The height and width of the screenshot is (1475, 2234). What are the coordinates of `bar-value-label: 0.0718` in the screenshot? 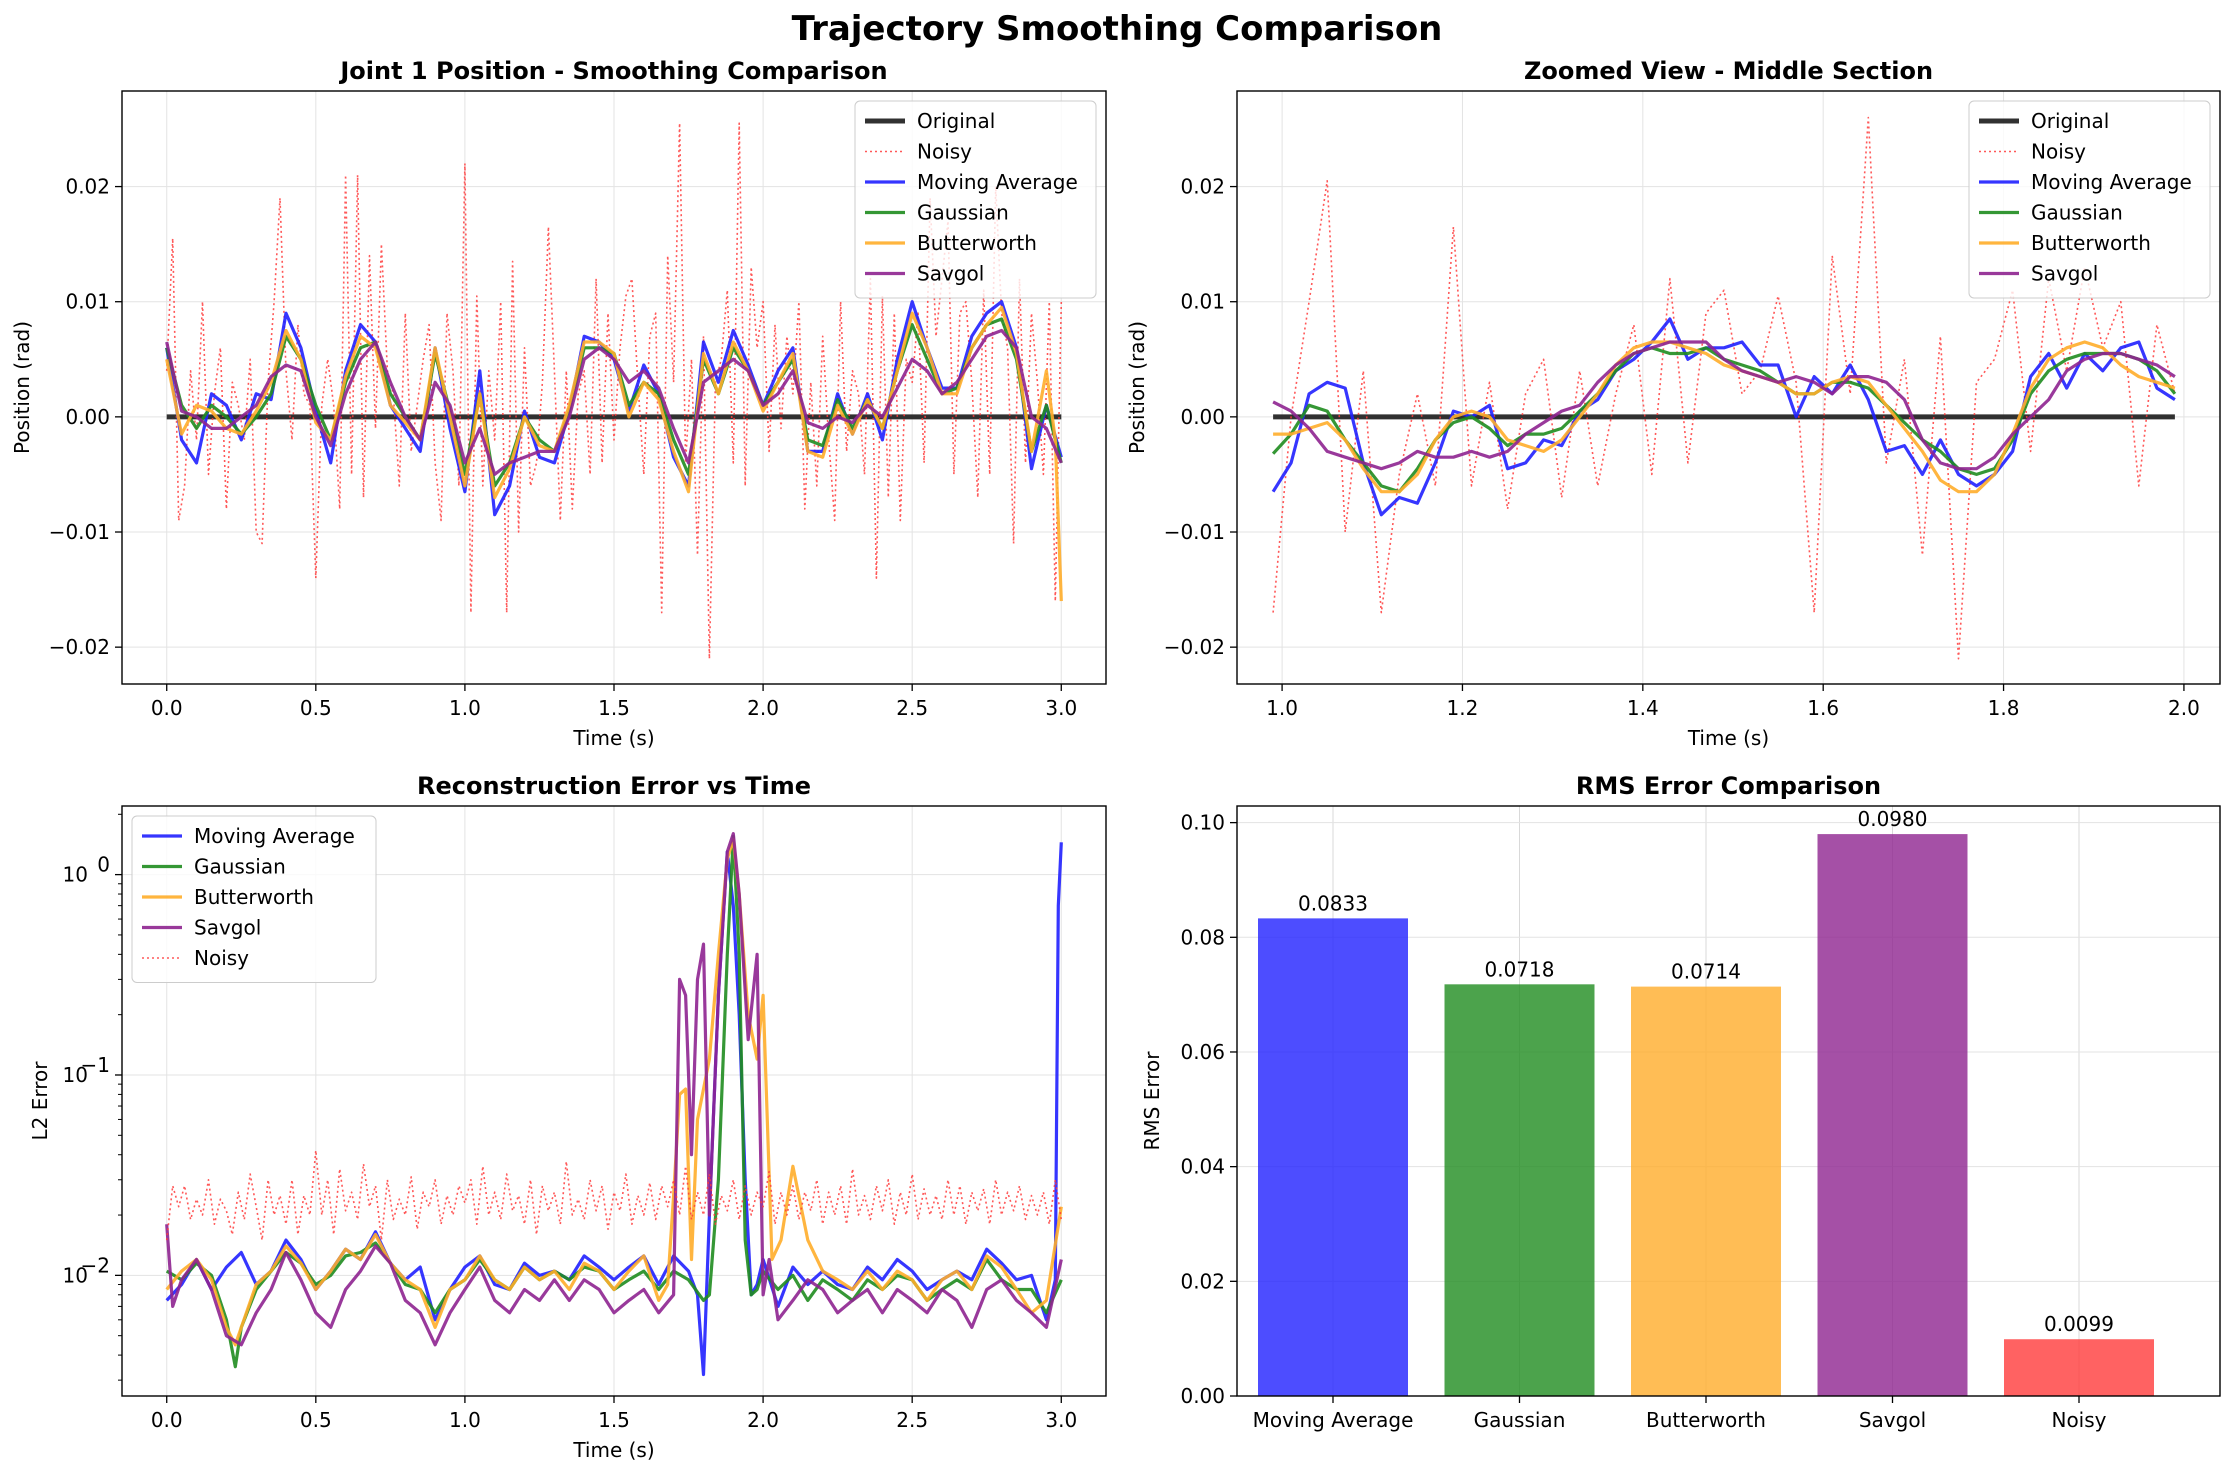 It's located at (1520, 969).